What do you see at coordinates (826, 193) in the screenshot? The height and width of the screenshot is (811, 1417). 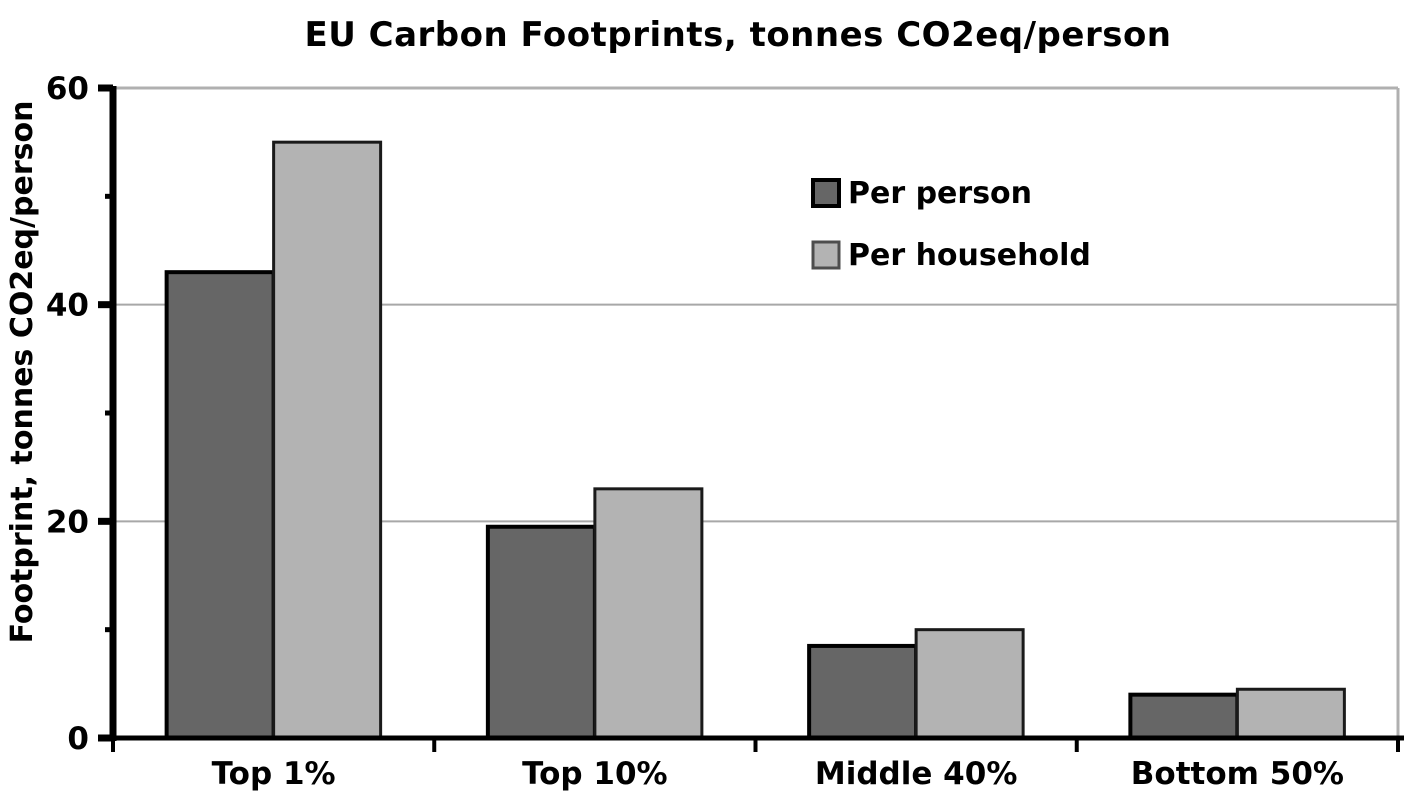 I see `legend-swatch-per-person` at bounding box center [826, 193].